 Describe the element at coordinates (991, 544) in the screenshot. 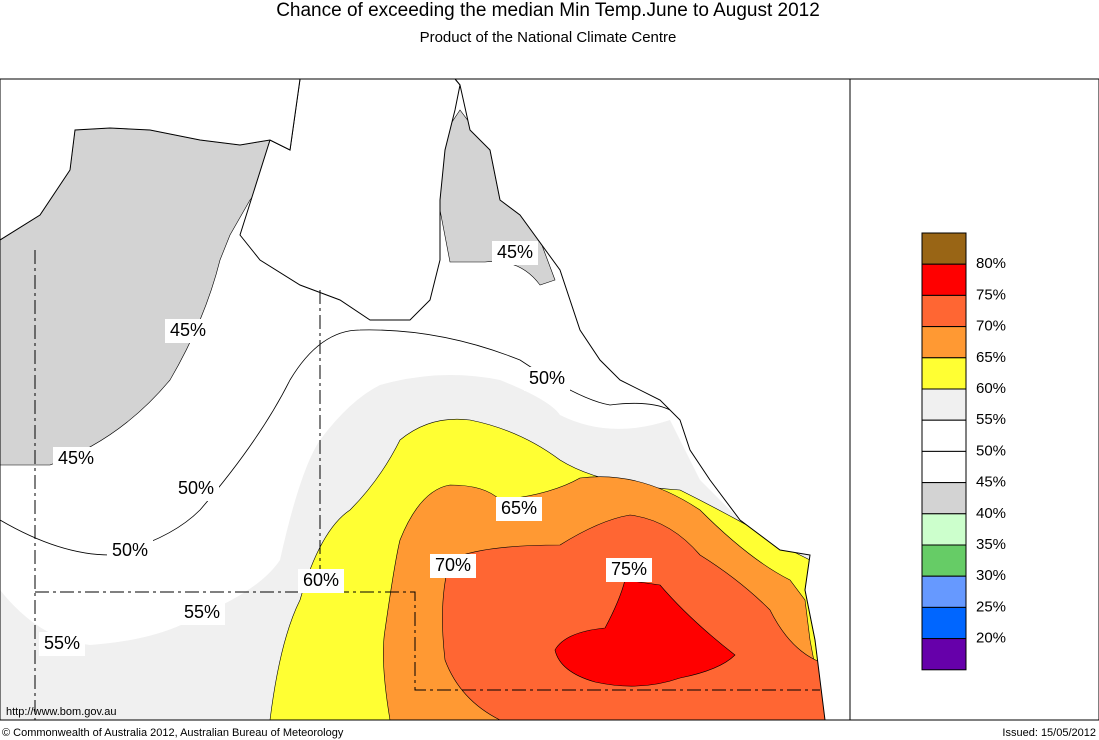

I see `legend-label: 35%` at that location.